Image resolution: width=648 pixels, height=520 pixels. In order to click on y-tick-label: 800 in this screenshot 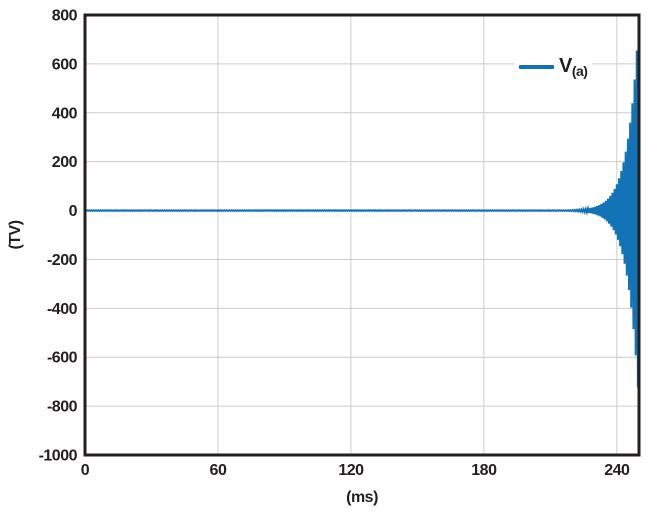, I will do `click(65, 16)`.